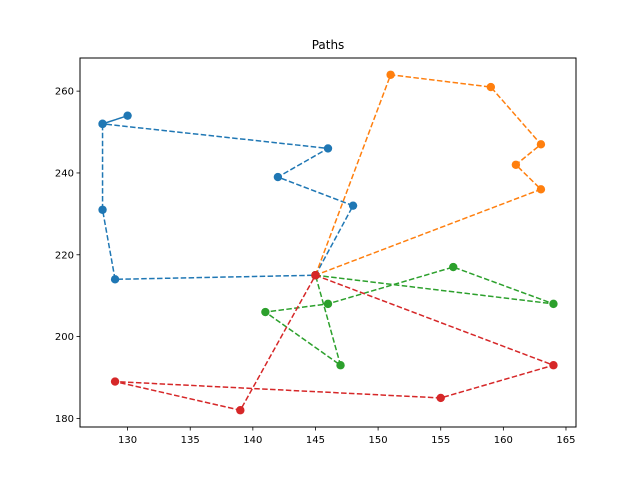 The image size is (640, 480). What do you see at coordinates (252, 440) in the screenshot?
I see `x-tick-label-140: 140` at bounding box center [252, 440].